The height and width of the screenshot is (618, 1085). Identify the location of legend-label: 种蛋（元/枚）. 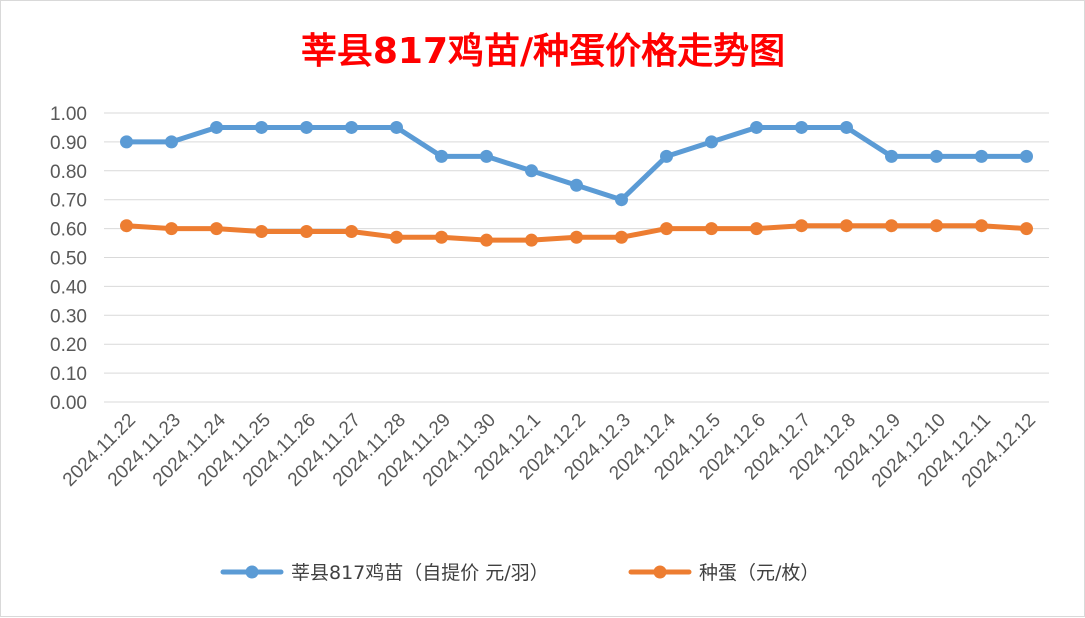
(759, 573).